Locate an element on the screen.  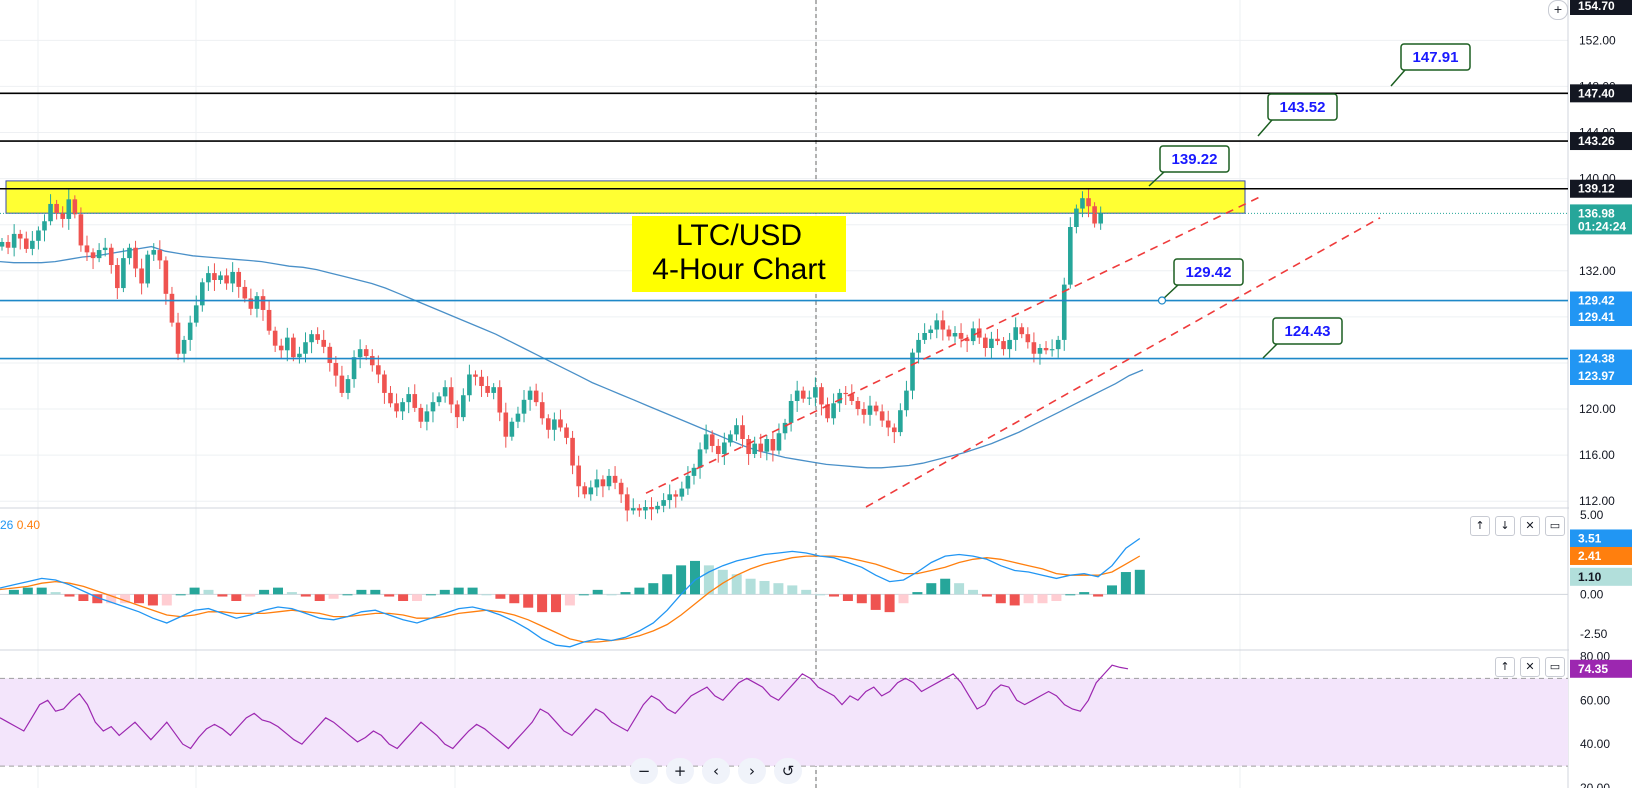
macd-move-up-button: ↑ is located at coordinates (1480, 526).